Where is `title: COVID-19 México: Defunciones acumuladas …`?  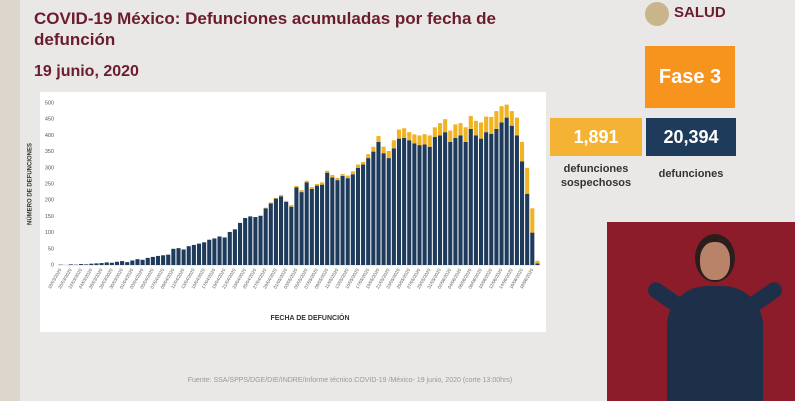 title: COVID-19 México: Defunciones acumuladas … is located at coordinates (265, 29).